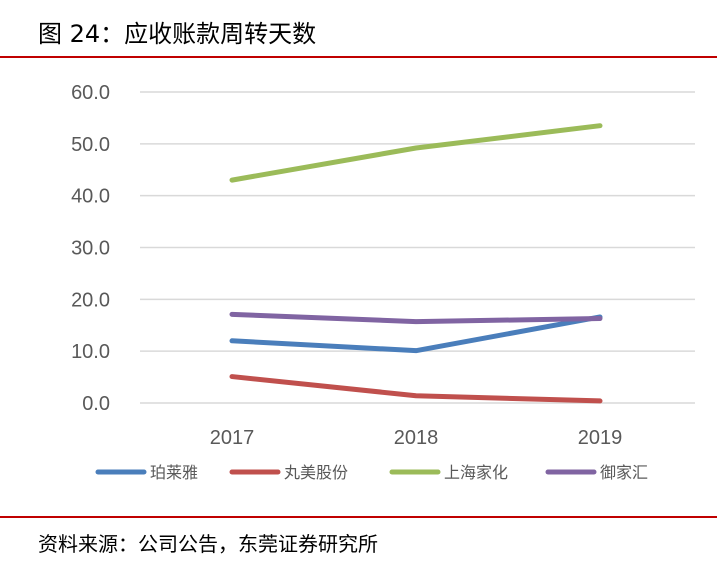  Describe the element at coordinates (177, 34) in the screenshot. I see `chart-title: 图 24：应收账款周转天数` at that location.